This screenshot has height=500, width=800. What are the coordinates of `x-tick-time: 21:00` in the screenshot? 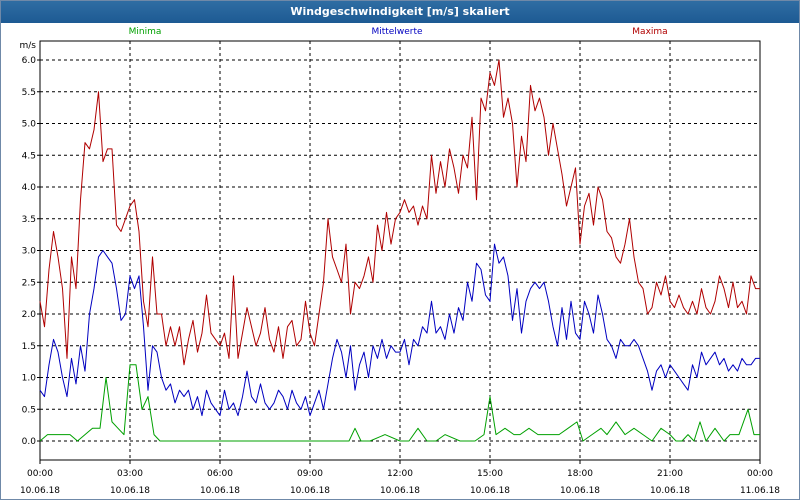 It's located at (670, 474).